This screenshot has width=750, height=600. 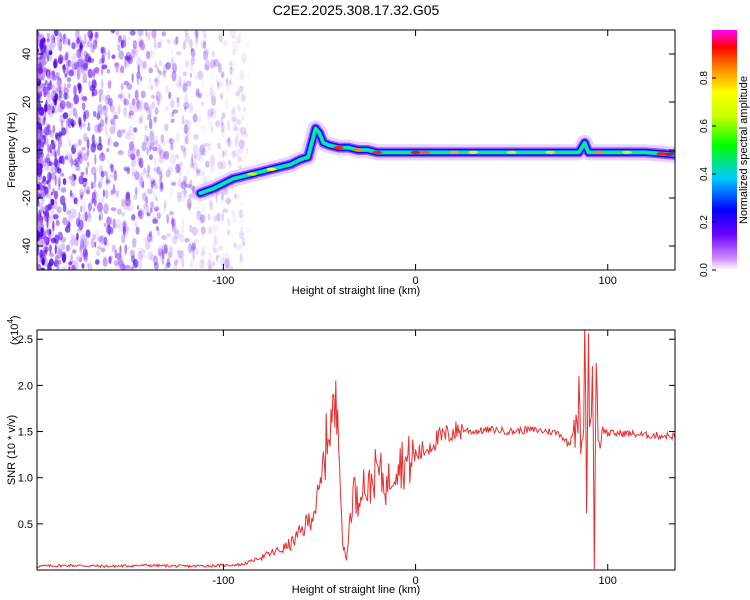 I want to click on spectrogram-x-tick-label: 100, so click(x=608, y=281).